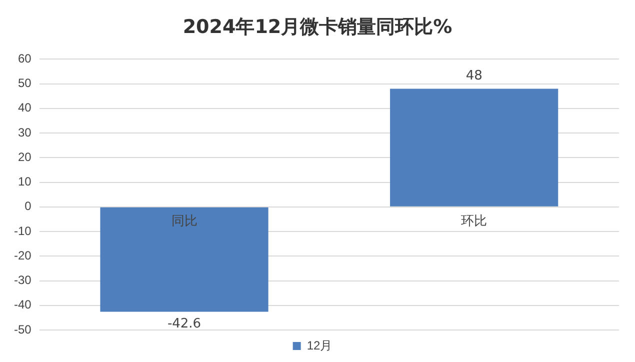 The height and width of the screenshot is (362, 635). Describe the element at coordinates (474, 221) in the screenshot. I see `x-tick-label: 环比` at that location.